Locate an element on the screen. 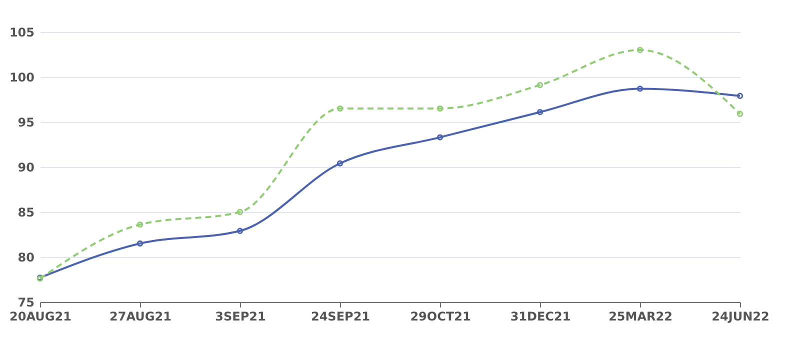  y-tick-label: 85 is located at coordinates (26, 213).